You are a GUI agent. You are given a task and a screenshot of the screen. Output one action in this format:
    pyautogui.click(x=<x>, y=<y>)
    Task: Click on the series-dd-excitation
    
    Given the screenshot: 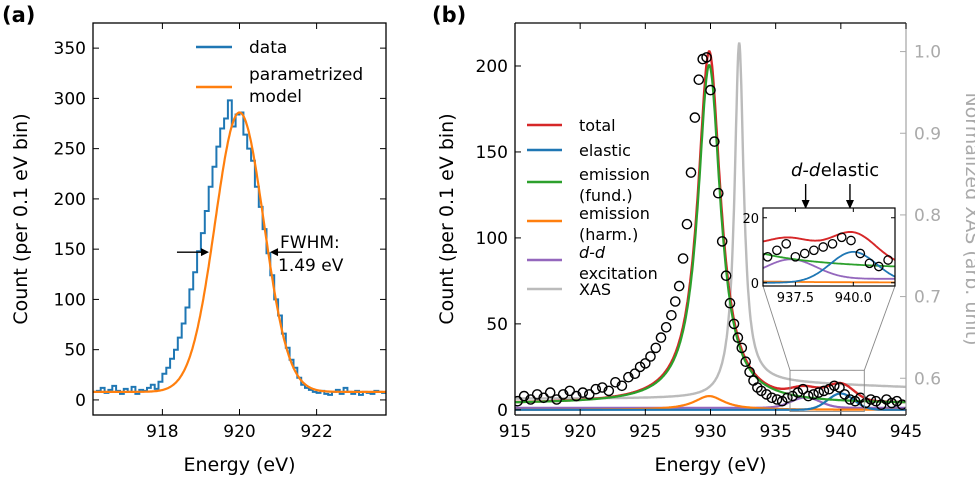 What is the action you would take?
    pyautogui.click(x=710, y=402)
    